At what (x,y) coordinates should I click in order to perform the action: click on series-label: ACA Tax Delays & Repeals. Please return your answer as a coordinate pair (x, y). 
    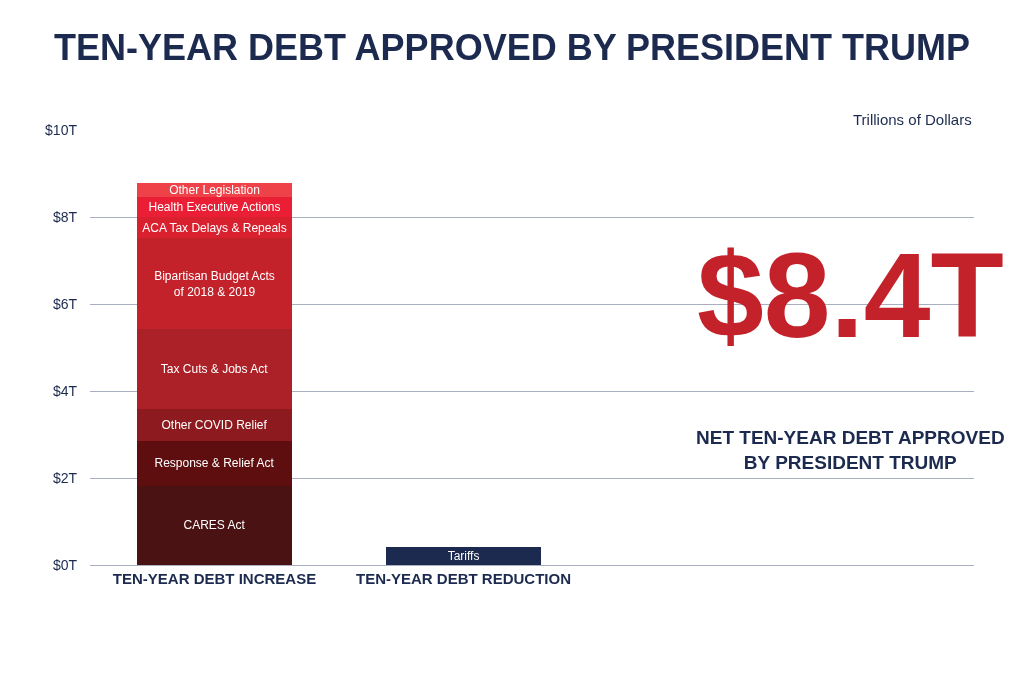
    Looking at the image, I should click on (214, 227).